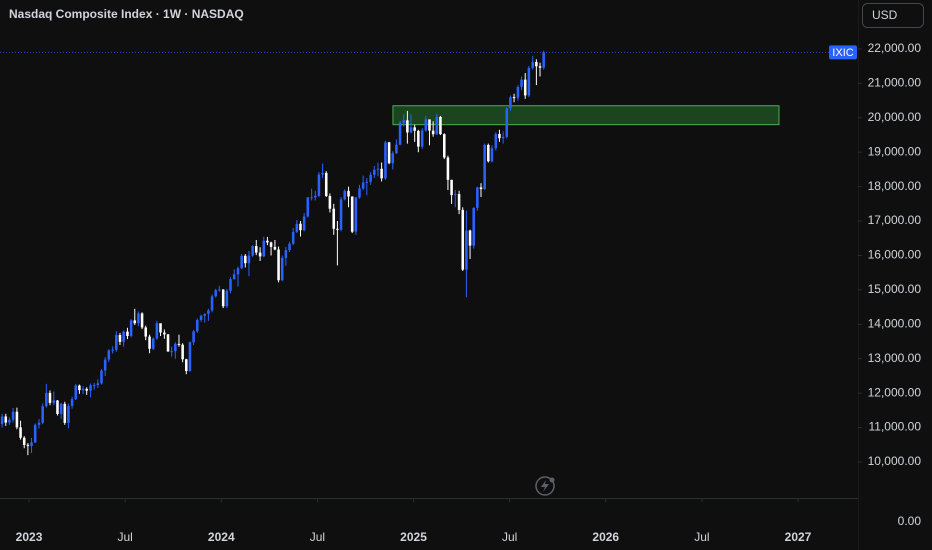 This screenshot has width=932, height=550. Describe the element at coordinates (910, 521) in the screenshot. I see `price-scale-bottom-label: 0.00` at that location.